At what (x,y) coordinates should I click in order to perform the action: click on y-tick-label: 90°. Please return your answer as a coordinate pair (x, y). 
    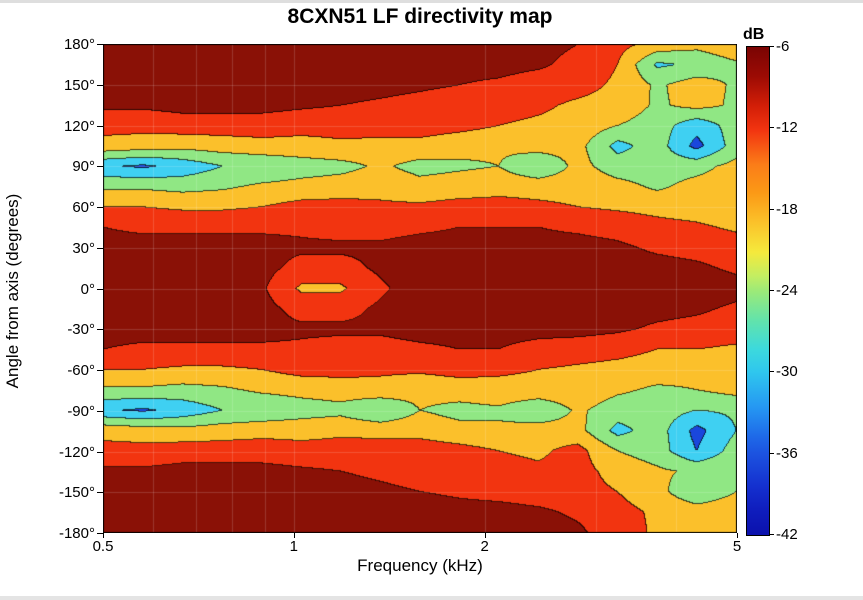
    Looking at the image, I should click on (83, 167).